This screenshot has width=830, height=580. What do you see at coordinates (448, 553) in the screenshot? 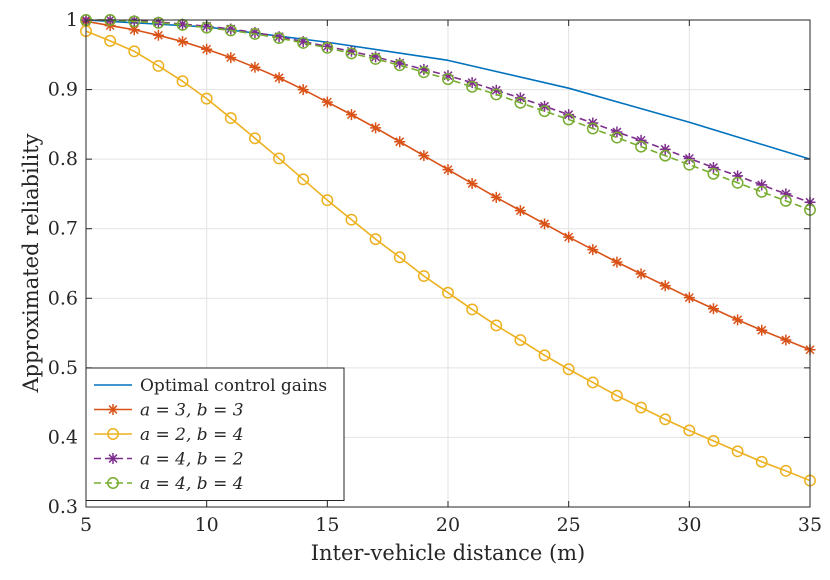
I see `x-axis-label: Inter-vehicle distance (m)` at bounding box center [448, 553].